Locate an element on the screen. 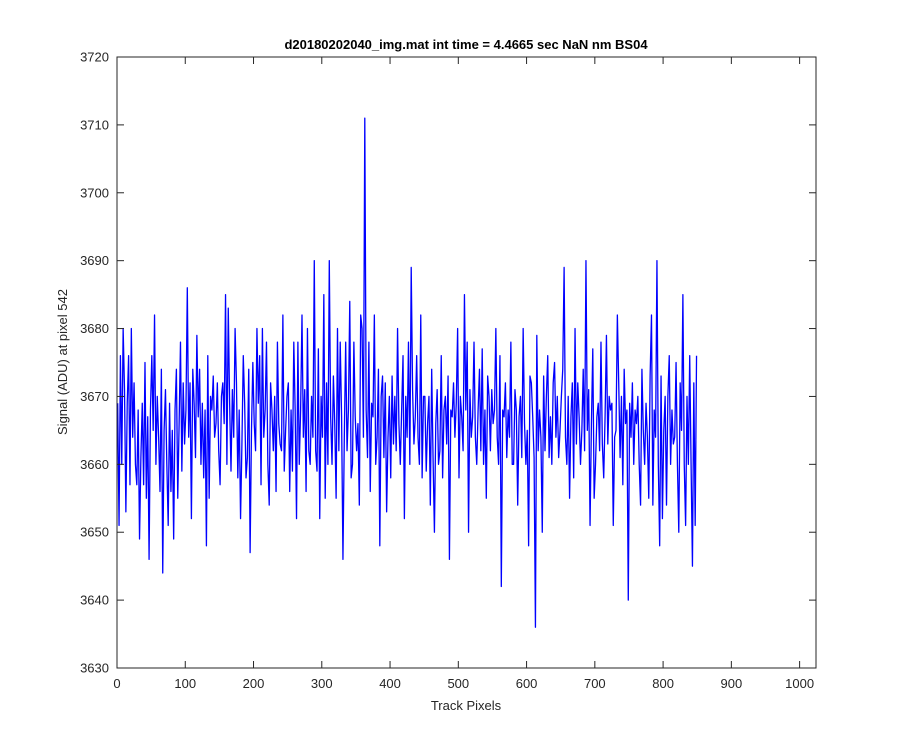 The image size is (900, 755). y-tick-label-3670: 3670 is located at coordinates (94, 396).